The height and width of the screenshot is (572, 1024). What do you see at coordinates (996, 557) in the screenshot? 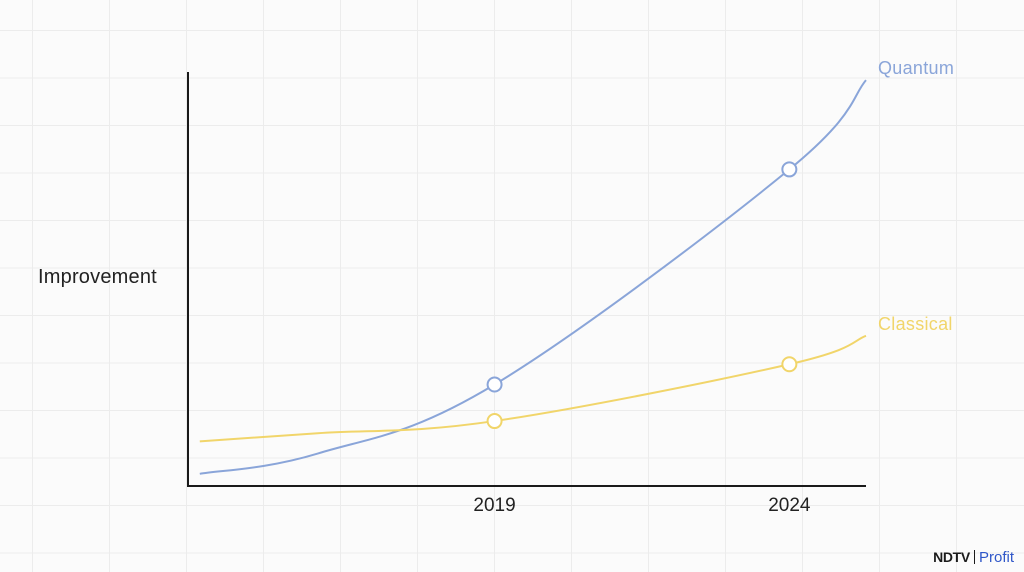
I see `watermark-sub: Profit` at bounding box center [996, 557].